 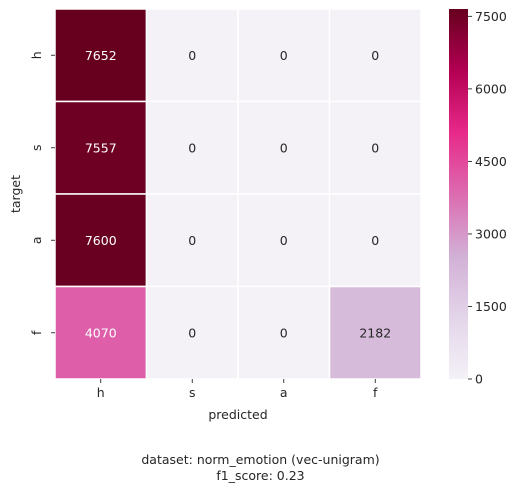 I want to click on x-axis-label: predicted, so click(x=237, y=414).